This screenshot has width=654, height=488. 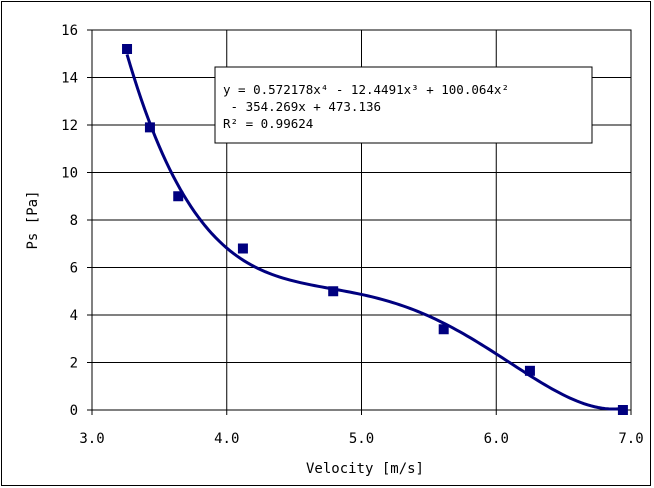 I want to click on y-tick-label: 8, so click(x=74, y=221).